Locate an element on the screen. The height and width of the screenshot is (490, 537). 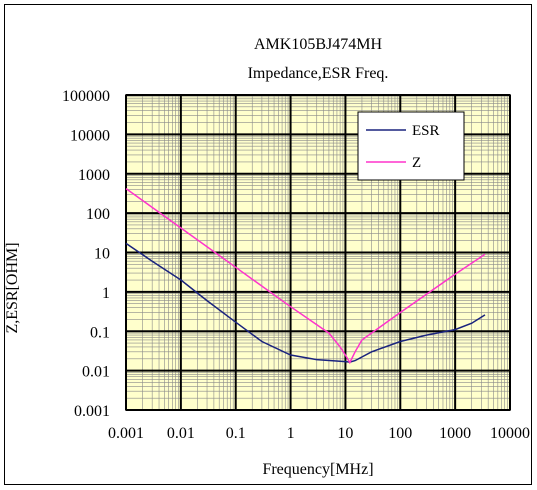
x-tick-label: 10000 is located at coordinates (510, 433).